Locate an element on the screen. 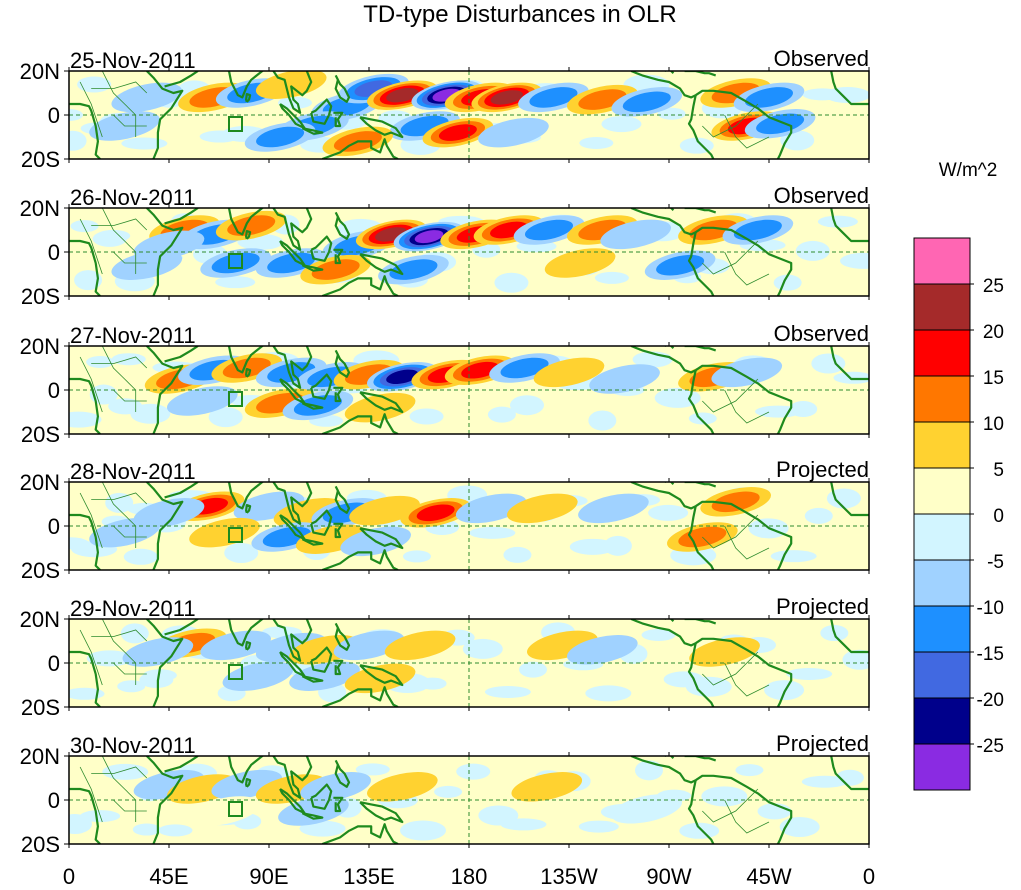  coastlines is located at coordinates (469, 115).